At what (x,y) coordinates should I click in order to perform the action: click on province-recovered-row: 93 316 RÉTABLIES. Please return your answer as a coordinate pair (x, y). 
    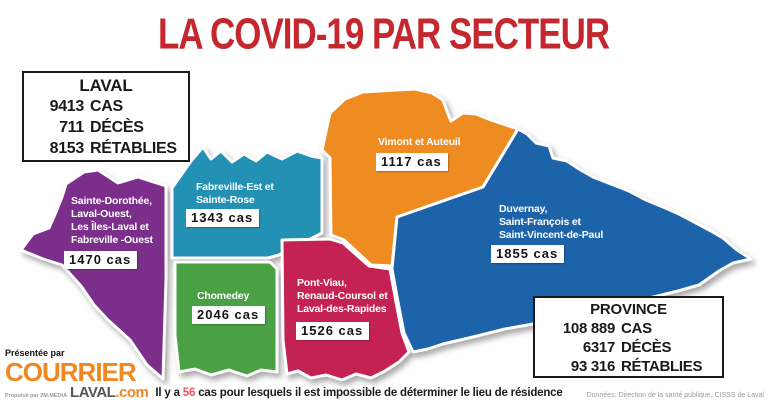
    Looking at the image, I should click on (628, 366).